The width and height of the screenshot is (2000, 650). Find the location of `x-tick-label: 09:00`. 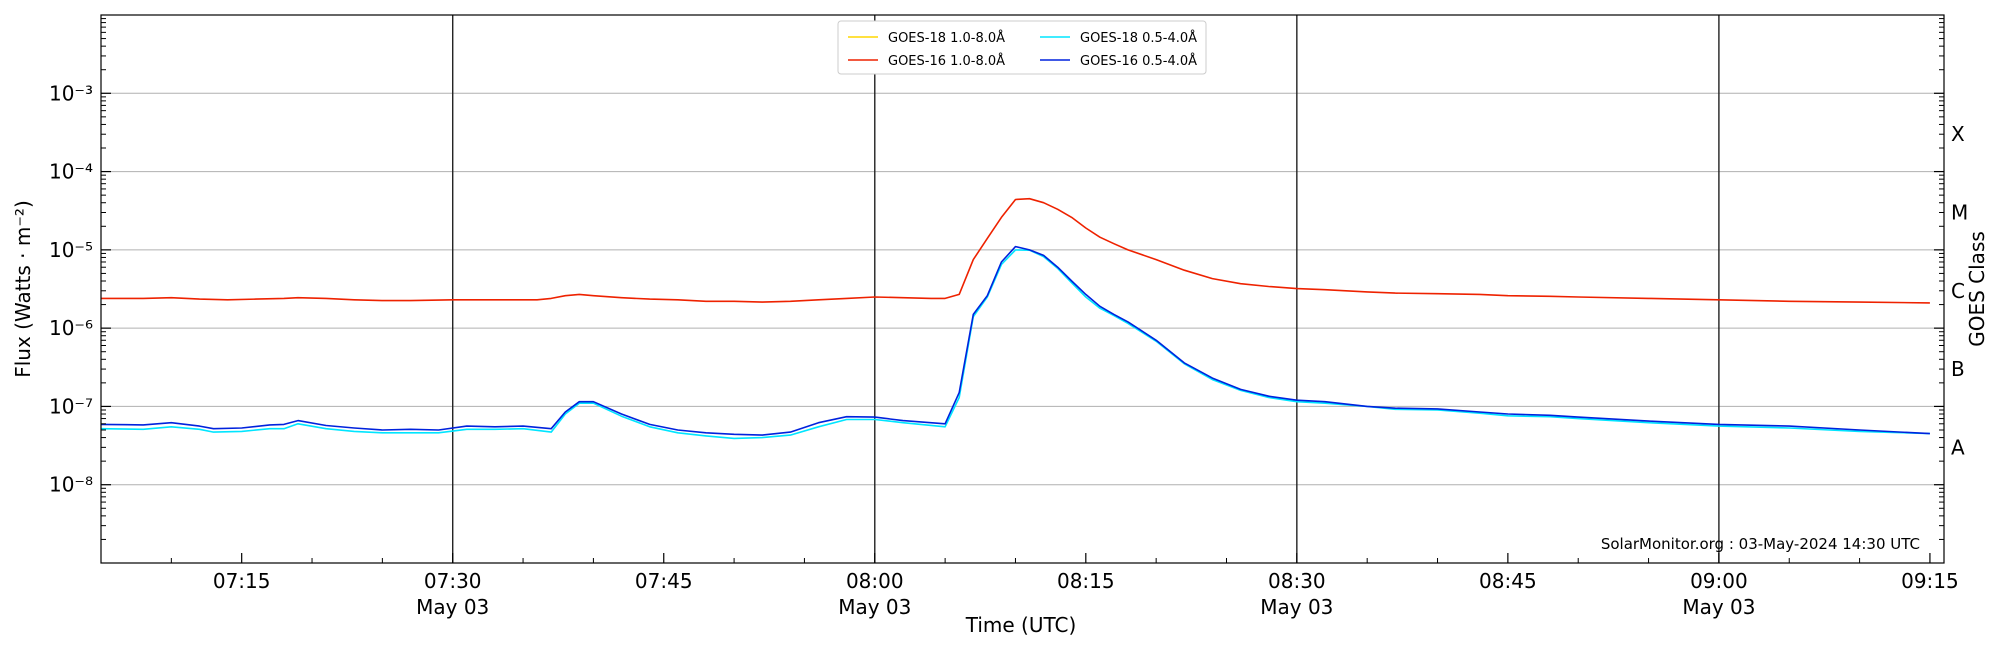

x-tick-label: 09:00 is located at coordinates (1719, 581).